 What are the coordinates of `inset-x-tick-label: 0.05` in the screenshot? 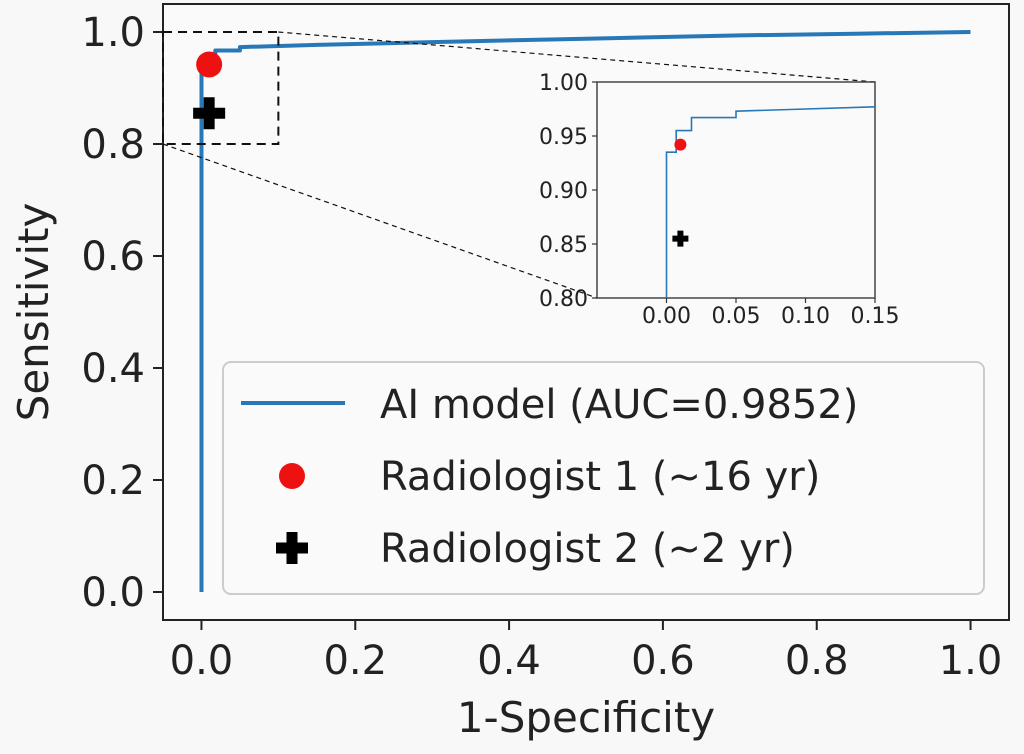 It's located at (736, 316).